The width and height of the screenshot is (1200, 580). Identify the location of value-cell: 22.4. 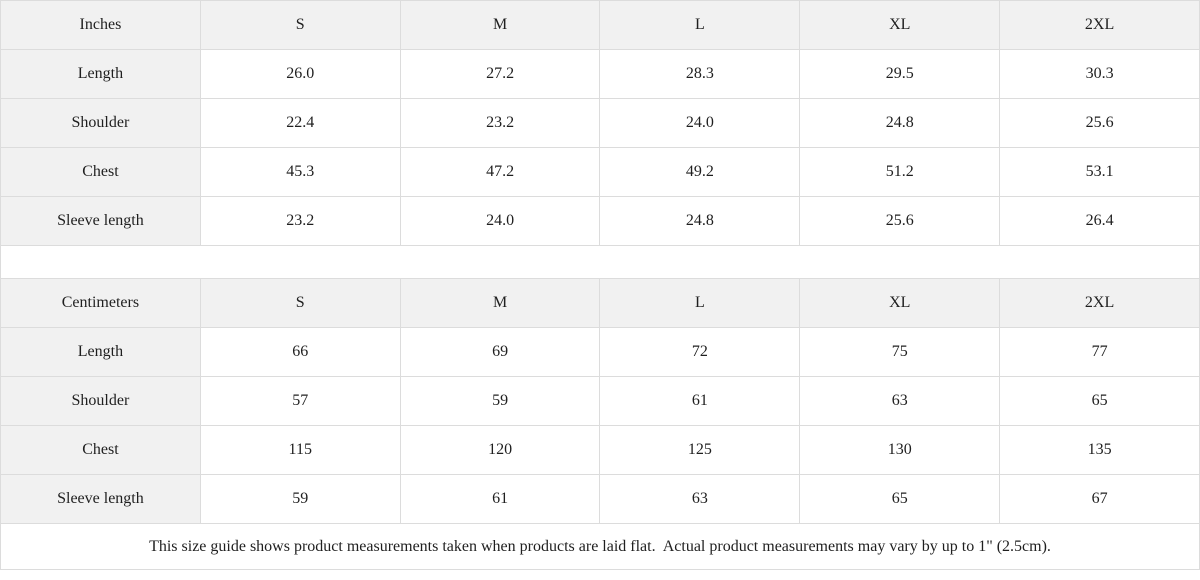
(300, 123).